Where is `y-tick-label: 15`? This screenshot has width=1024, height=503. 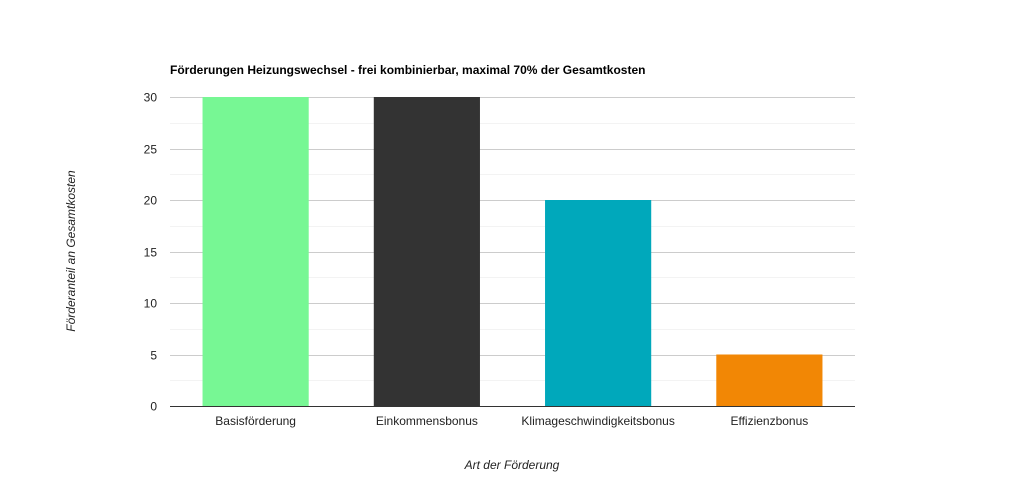 y-tick-label: 15 is located at coordinates (151, 253).